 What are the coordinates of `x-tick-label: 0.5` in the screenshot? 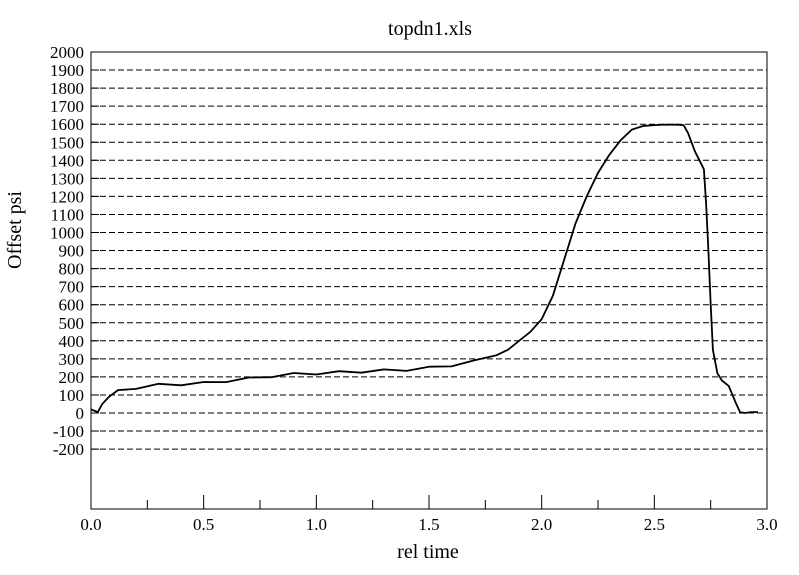 It's located at (203, 524).